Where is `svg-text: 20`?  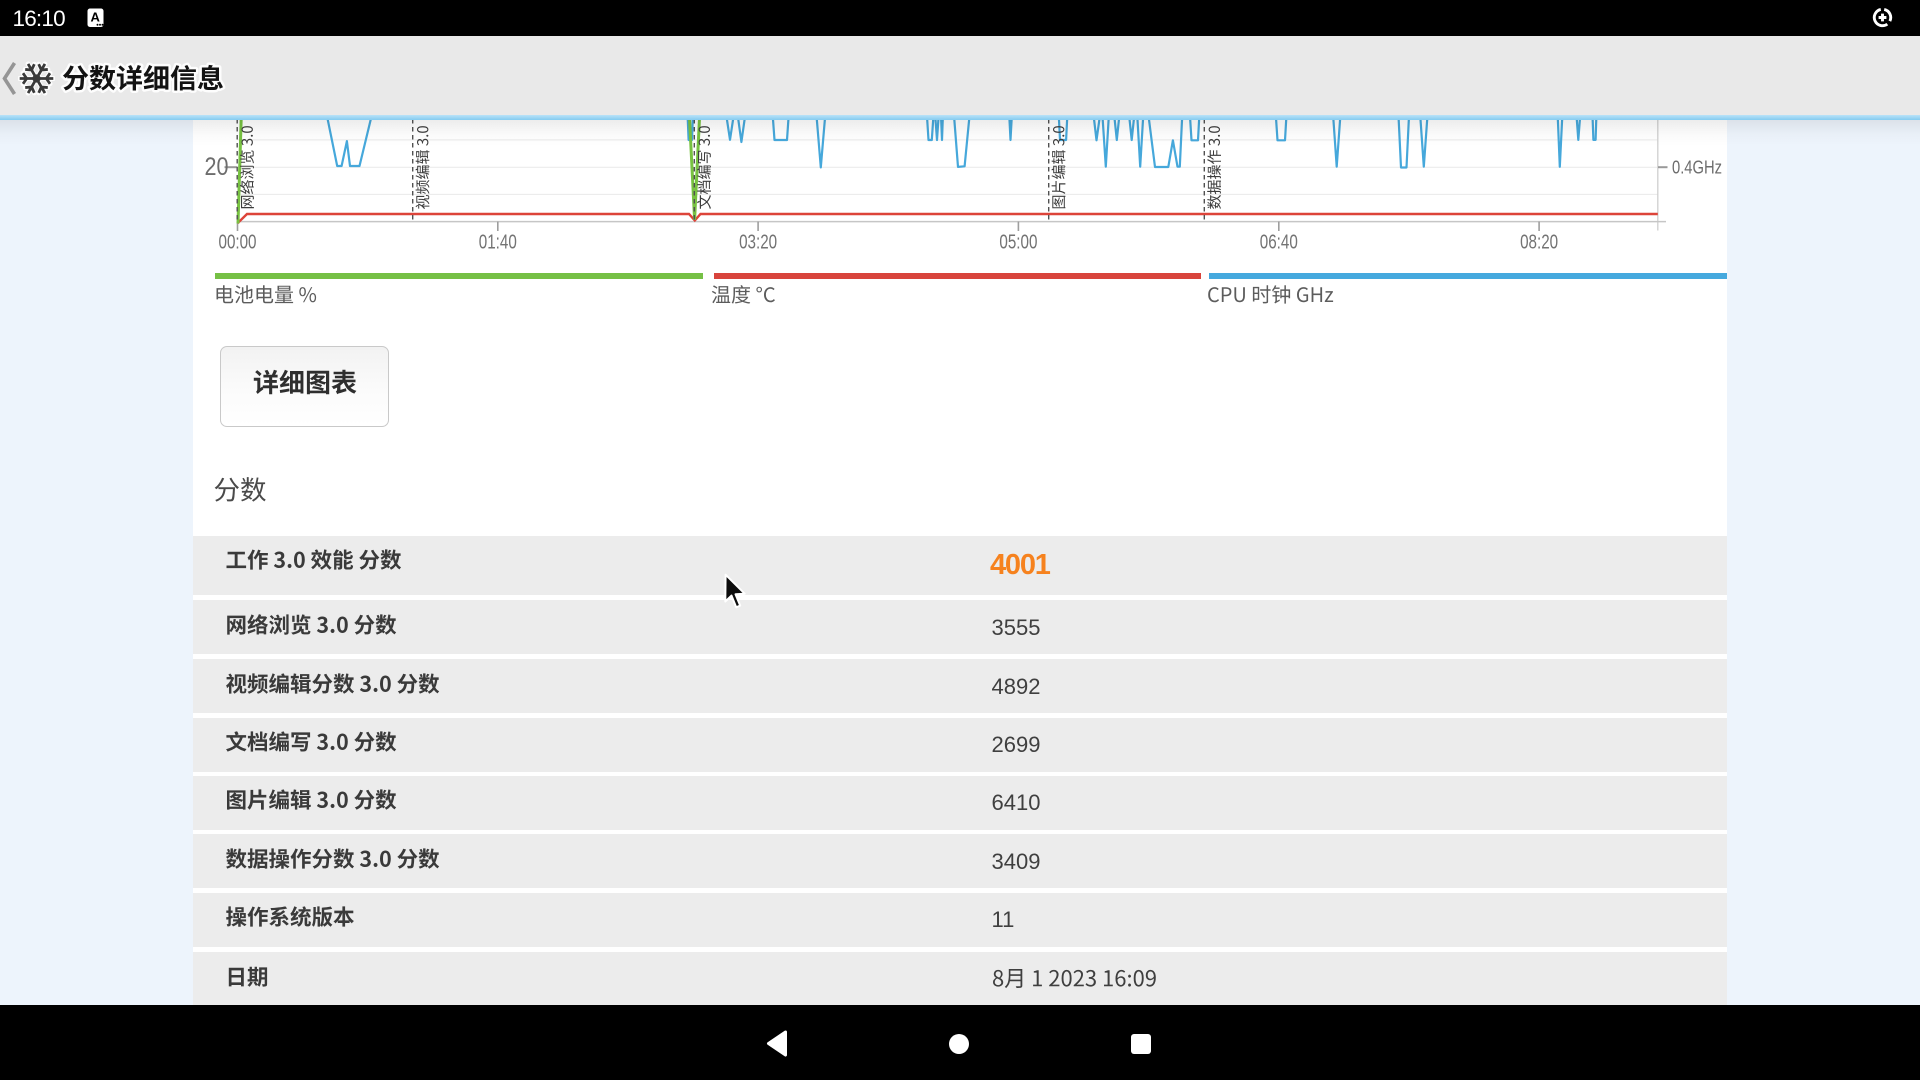
svg-text: 20 is located at coordinates (217, 167).